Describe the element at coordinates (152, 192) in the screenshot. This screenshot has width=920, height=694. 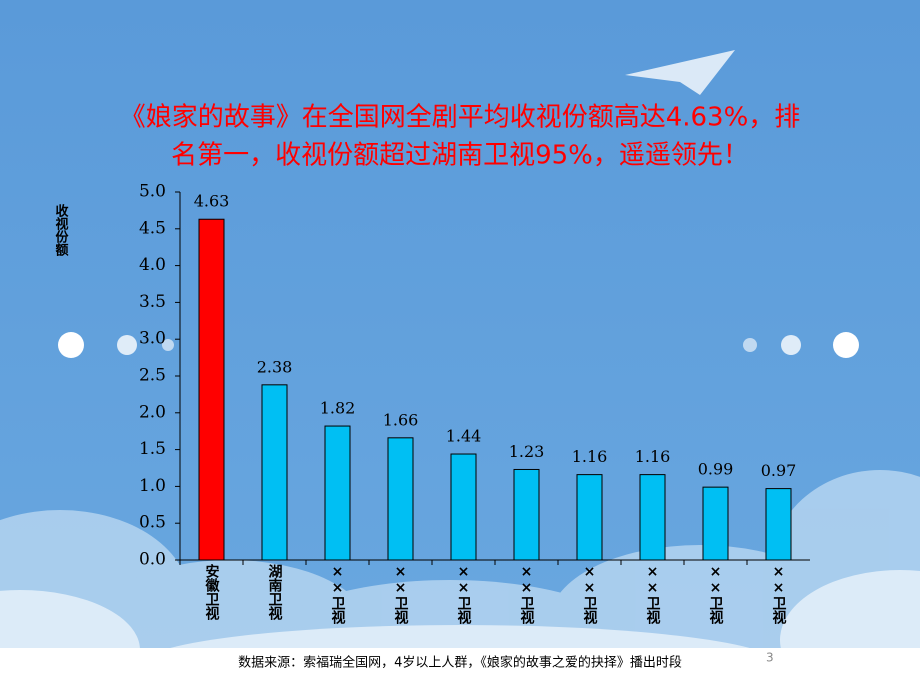
I see `y-tick-label: 5.0` at that location.